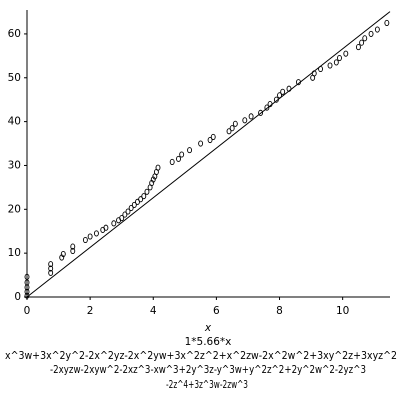 The image size is (400, 400). Describe the element at coordinates (279, 311) in the screenshot. I see `x-tick-label: 8` at that location.